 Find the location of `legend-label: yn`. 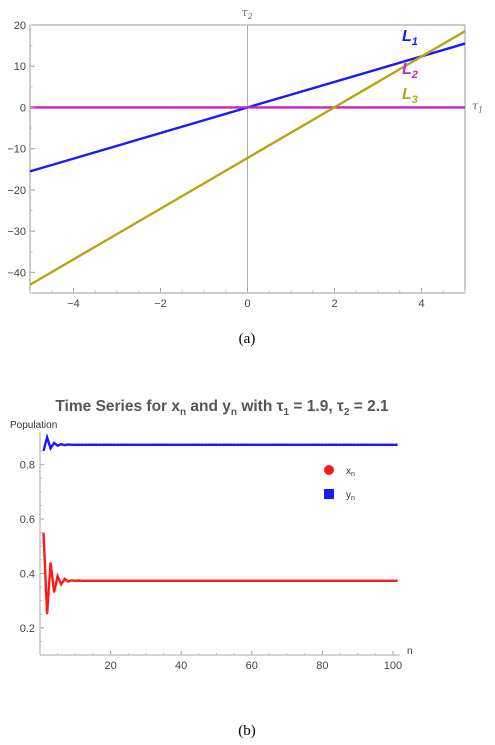

legend-label: yn is located at coordinates (350, 496).